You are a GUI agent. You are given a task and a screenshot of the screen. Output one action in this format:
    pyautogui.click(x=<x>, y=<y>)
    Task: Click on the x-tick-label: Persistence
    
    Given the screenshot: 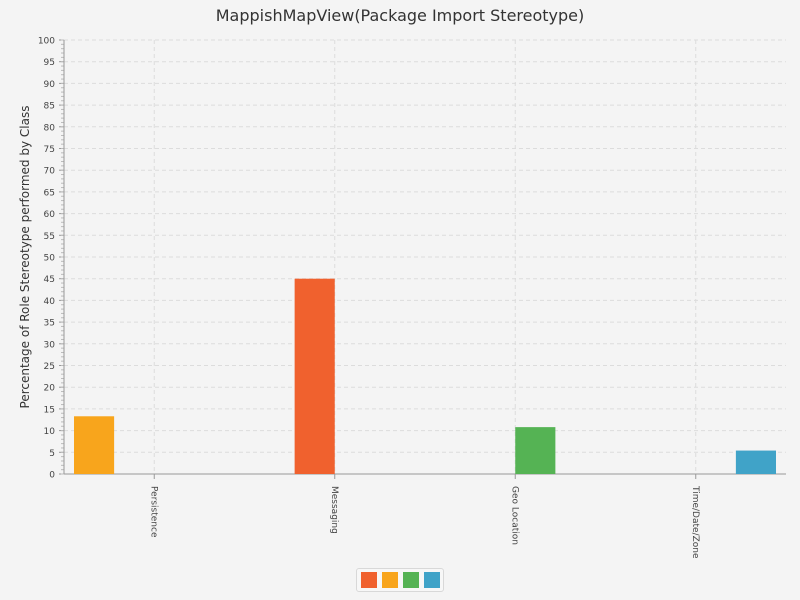 What is the action you would take?
    pyautogui.click(x=153, y=512)
    